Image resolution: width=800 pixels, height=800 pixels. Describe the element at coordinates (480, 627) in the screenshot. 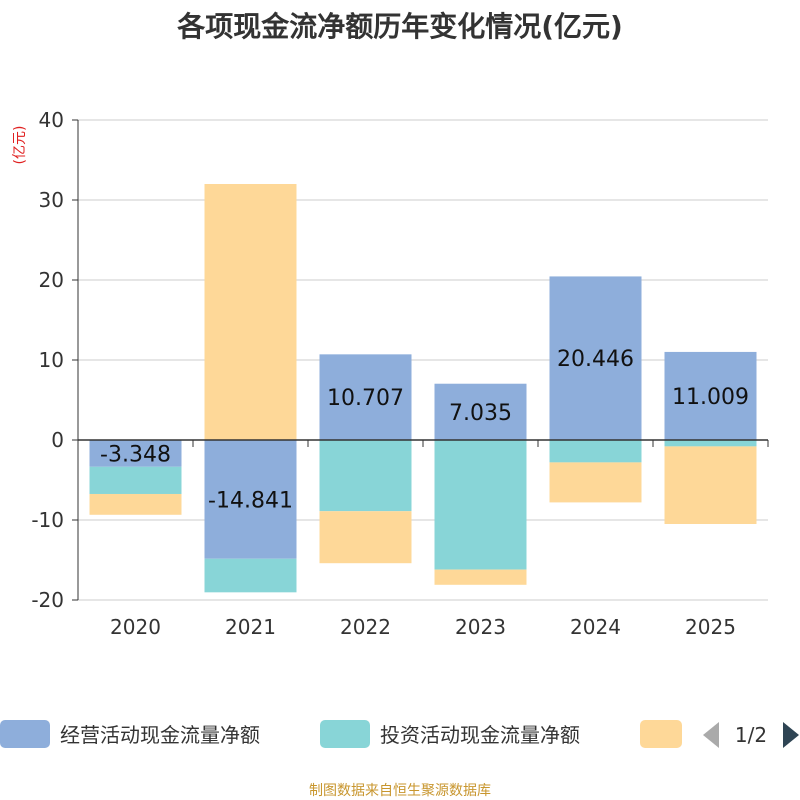

I see `x-tick-label: 2023` at that location.